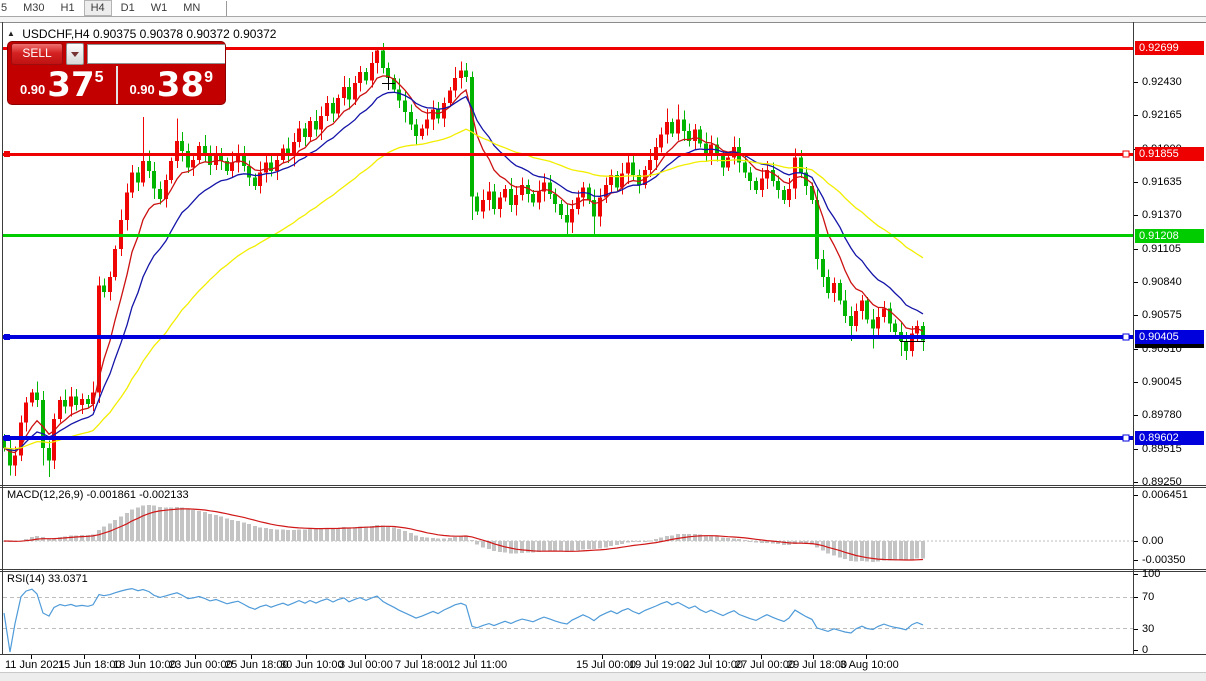 The height and width of the screenshot is (681, 1206). I want to click on tf-button-D1: D1, so click(127, 8).